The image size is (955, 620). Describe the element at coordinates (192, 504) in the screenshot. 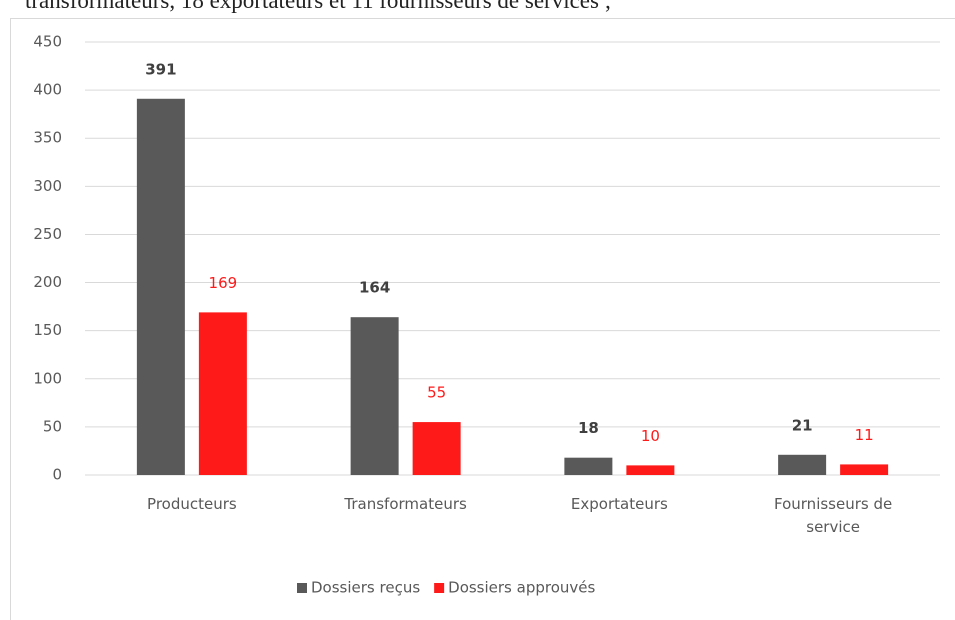

I see `x-tick-label: Producteurs` at that location.